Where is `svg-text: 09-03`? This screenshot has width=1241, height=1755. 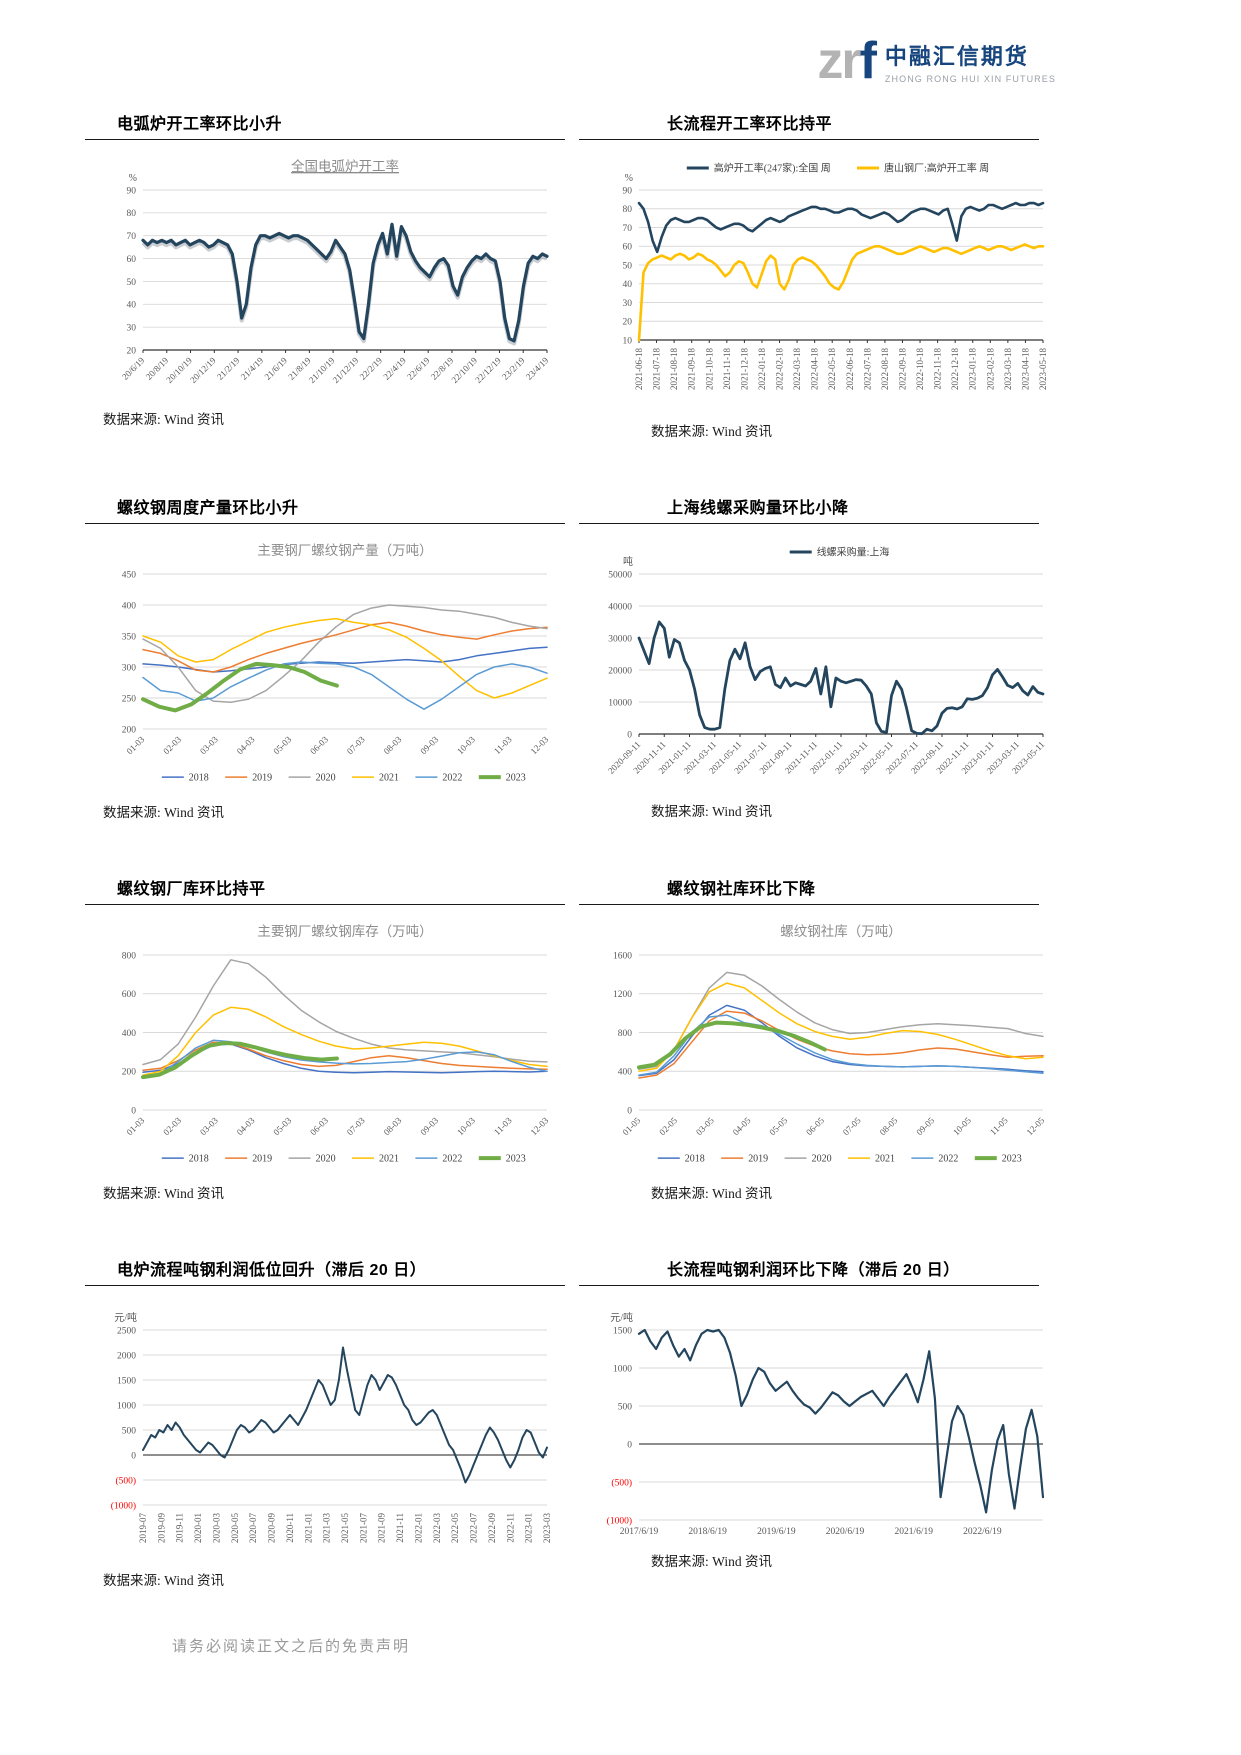
svg-text: 09-03 is located at coordinates (429, 1126).